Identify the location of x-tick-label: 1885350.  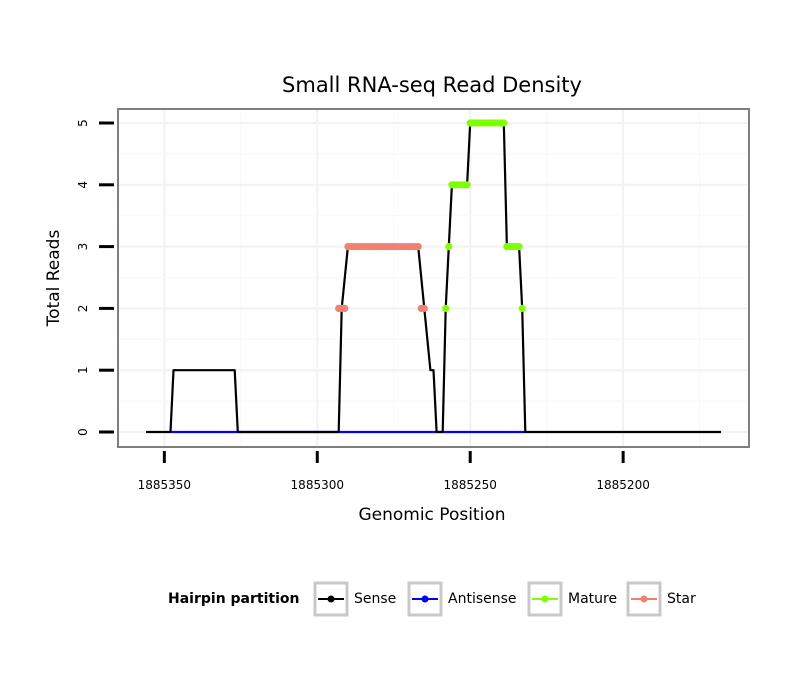
(164, 485).